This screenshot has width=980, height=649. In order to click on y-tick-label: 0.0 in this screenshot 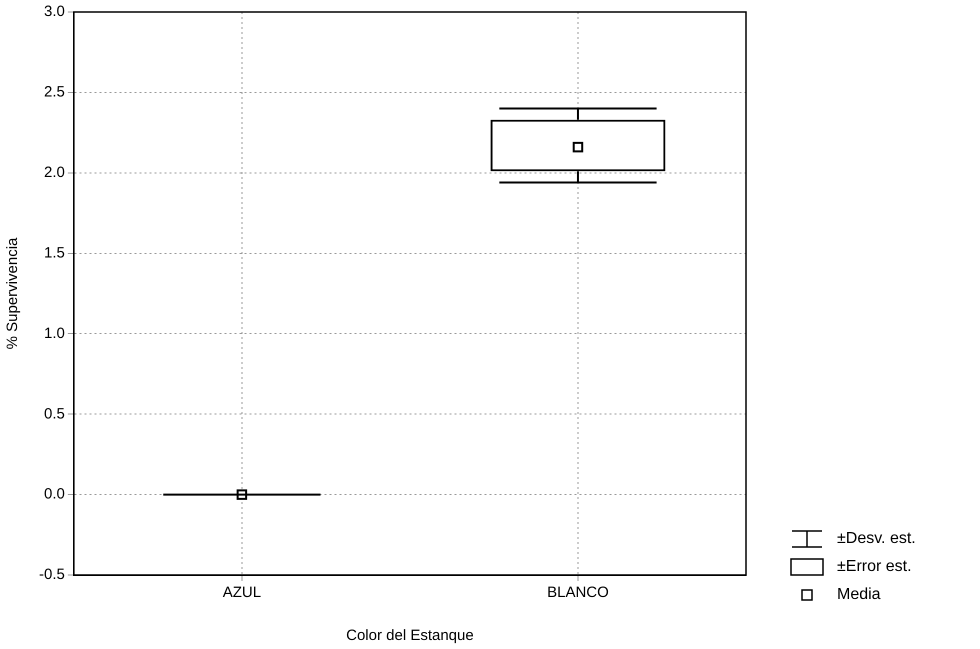, I will do `click(54, 494)`.